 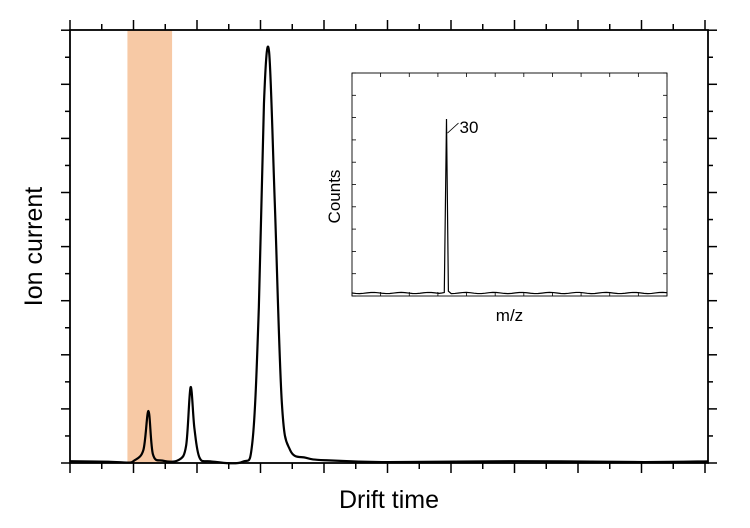 What do you see at coordinates (389, 500) in the screenshot?
I see `x-axis-title: Drift time` at bounding box center [389, 500].